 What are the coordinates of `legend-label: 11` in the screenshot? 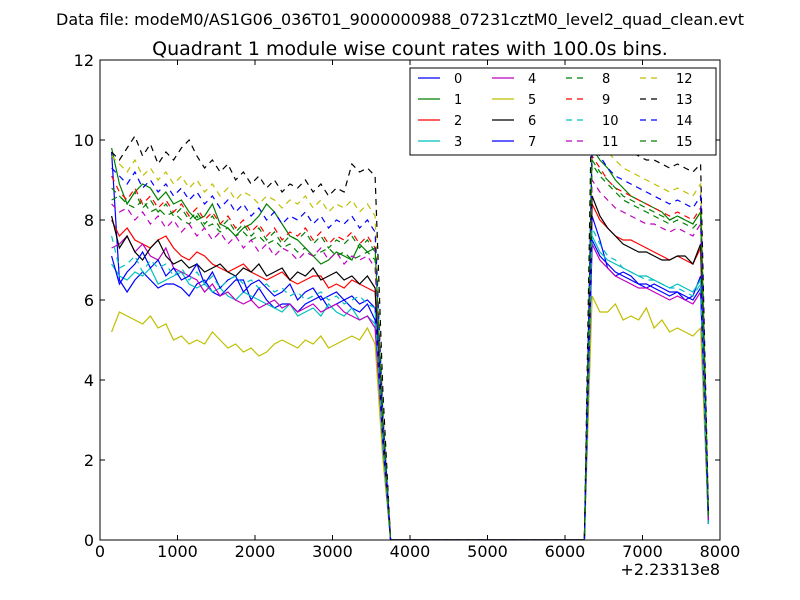 It's located at (610, 142).